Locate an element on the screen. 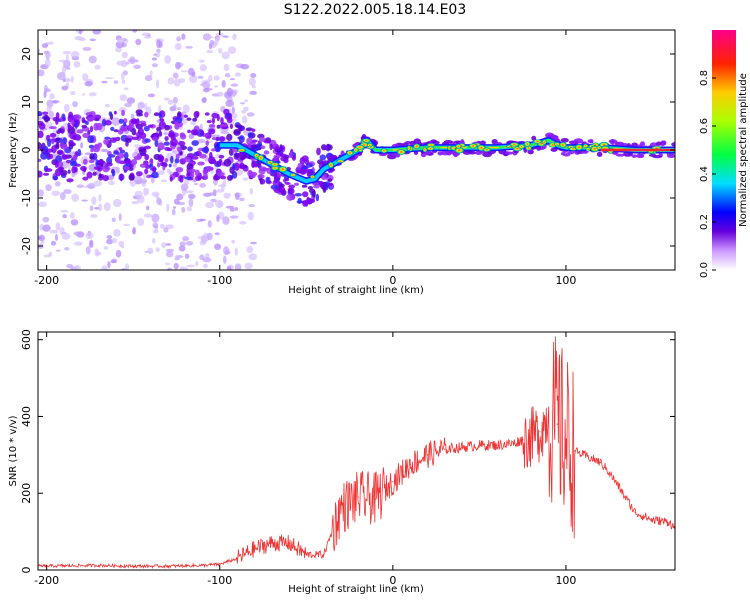 The height and width of the screenshot is (600, 750). snr-x-axis-label: Height of straight line (km) is located at coordinates (356, 589).